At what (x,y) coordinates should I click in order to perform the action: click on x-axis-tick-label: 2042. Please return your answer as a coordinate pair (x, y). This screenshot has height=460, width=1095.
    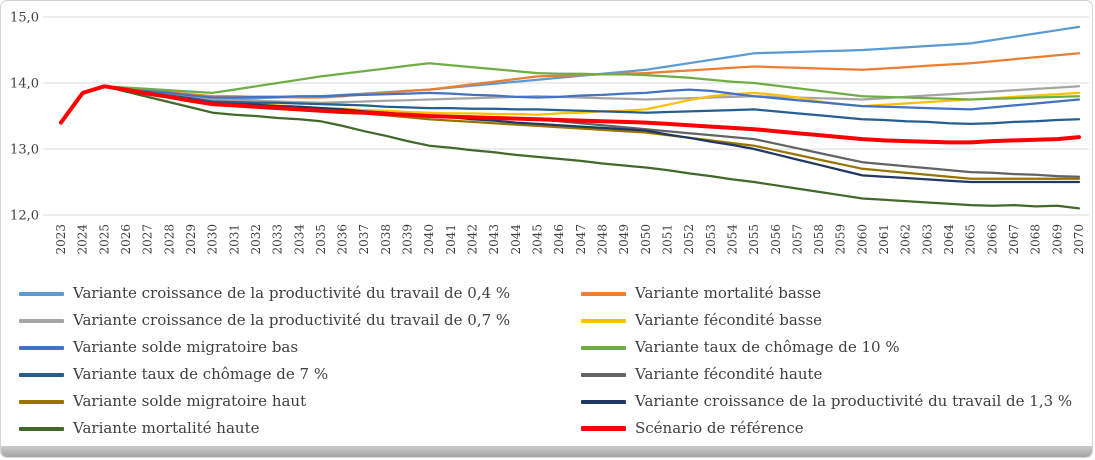
    Looking at the image, I should click on (473, 239).